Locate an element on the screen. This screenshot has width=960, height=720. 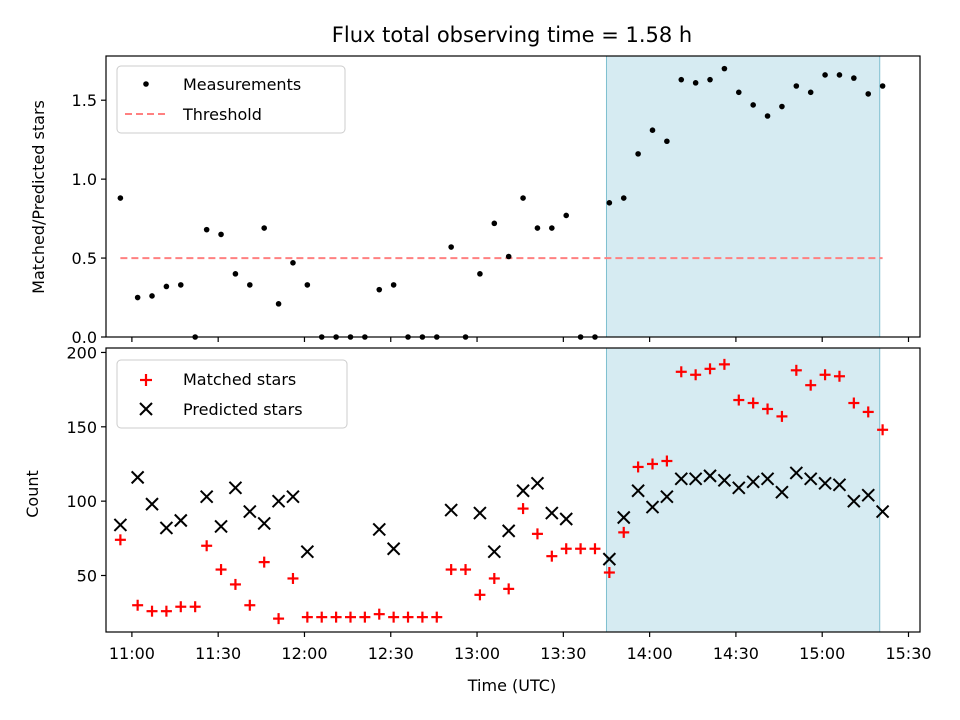
legend-matched-marker is located at coordinates (146, 380).